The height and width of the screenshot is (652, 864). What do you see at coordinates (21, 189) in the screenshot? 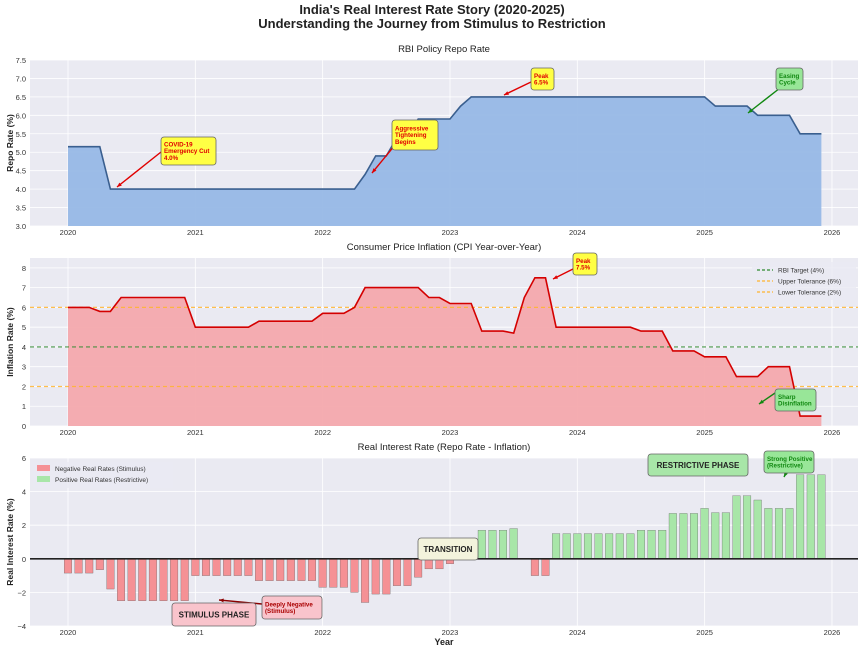
I see `y-tick-label: 4.0` at bounding box center [21, 189].